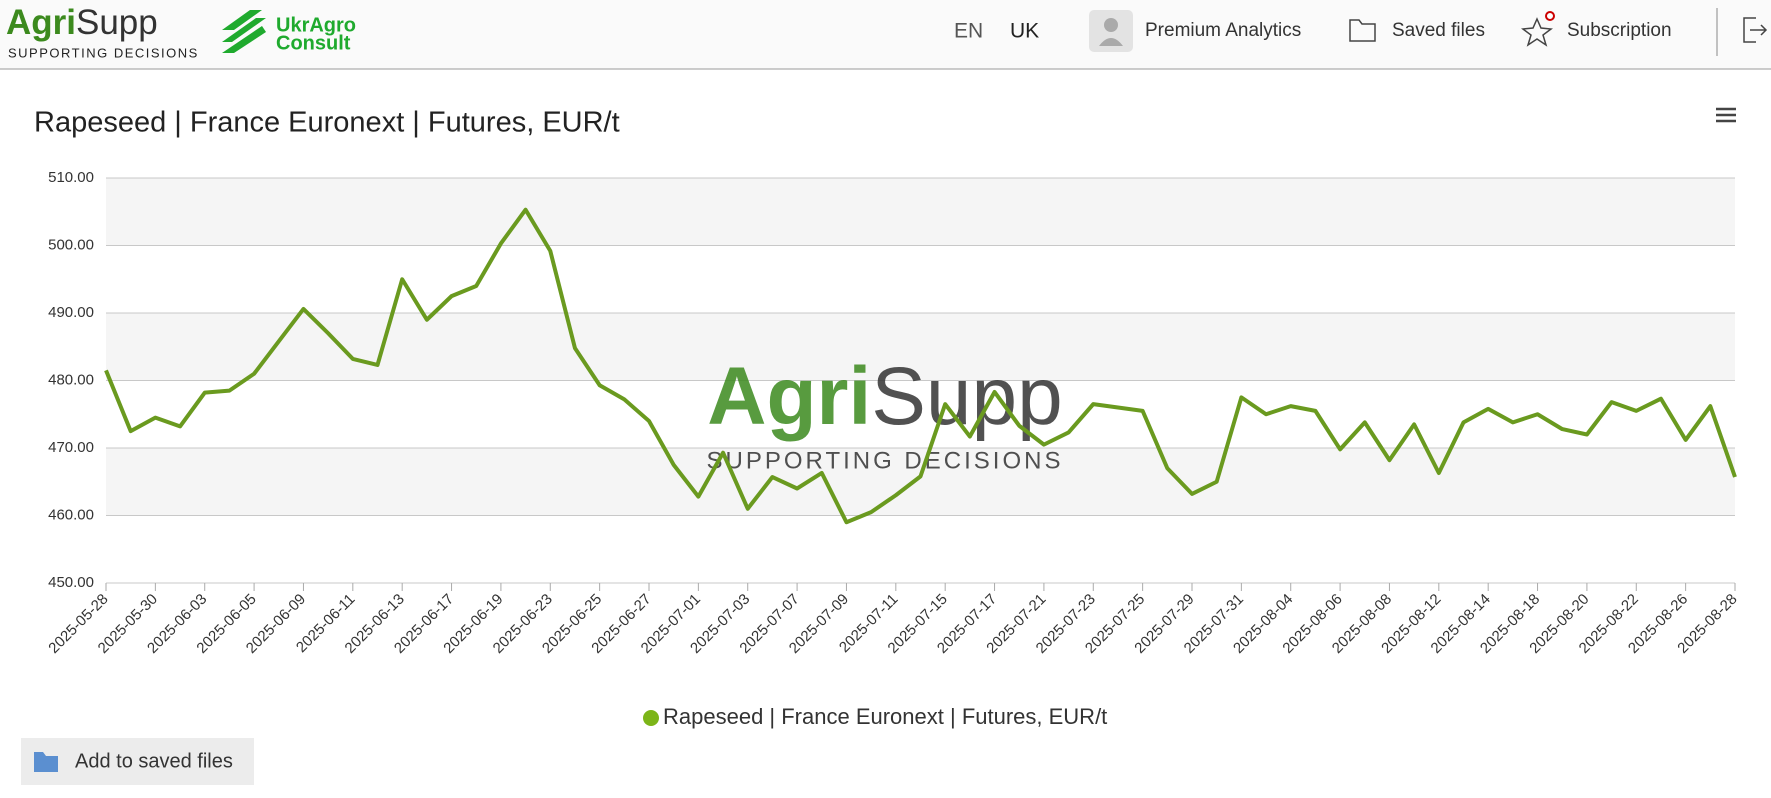  I want to click on menu-item: Saved files, so click(1438, 30).